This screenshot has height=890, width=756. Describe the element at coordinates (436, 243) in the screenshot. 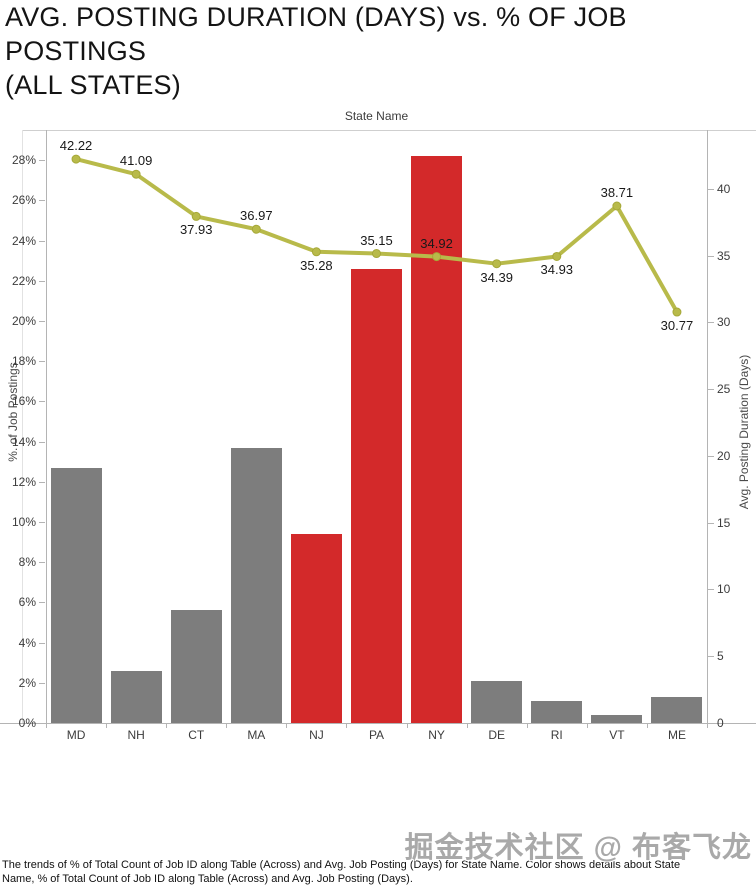

I see `line-value-label-ny: 34.92` at that location.